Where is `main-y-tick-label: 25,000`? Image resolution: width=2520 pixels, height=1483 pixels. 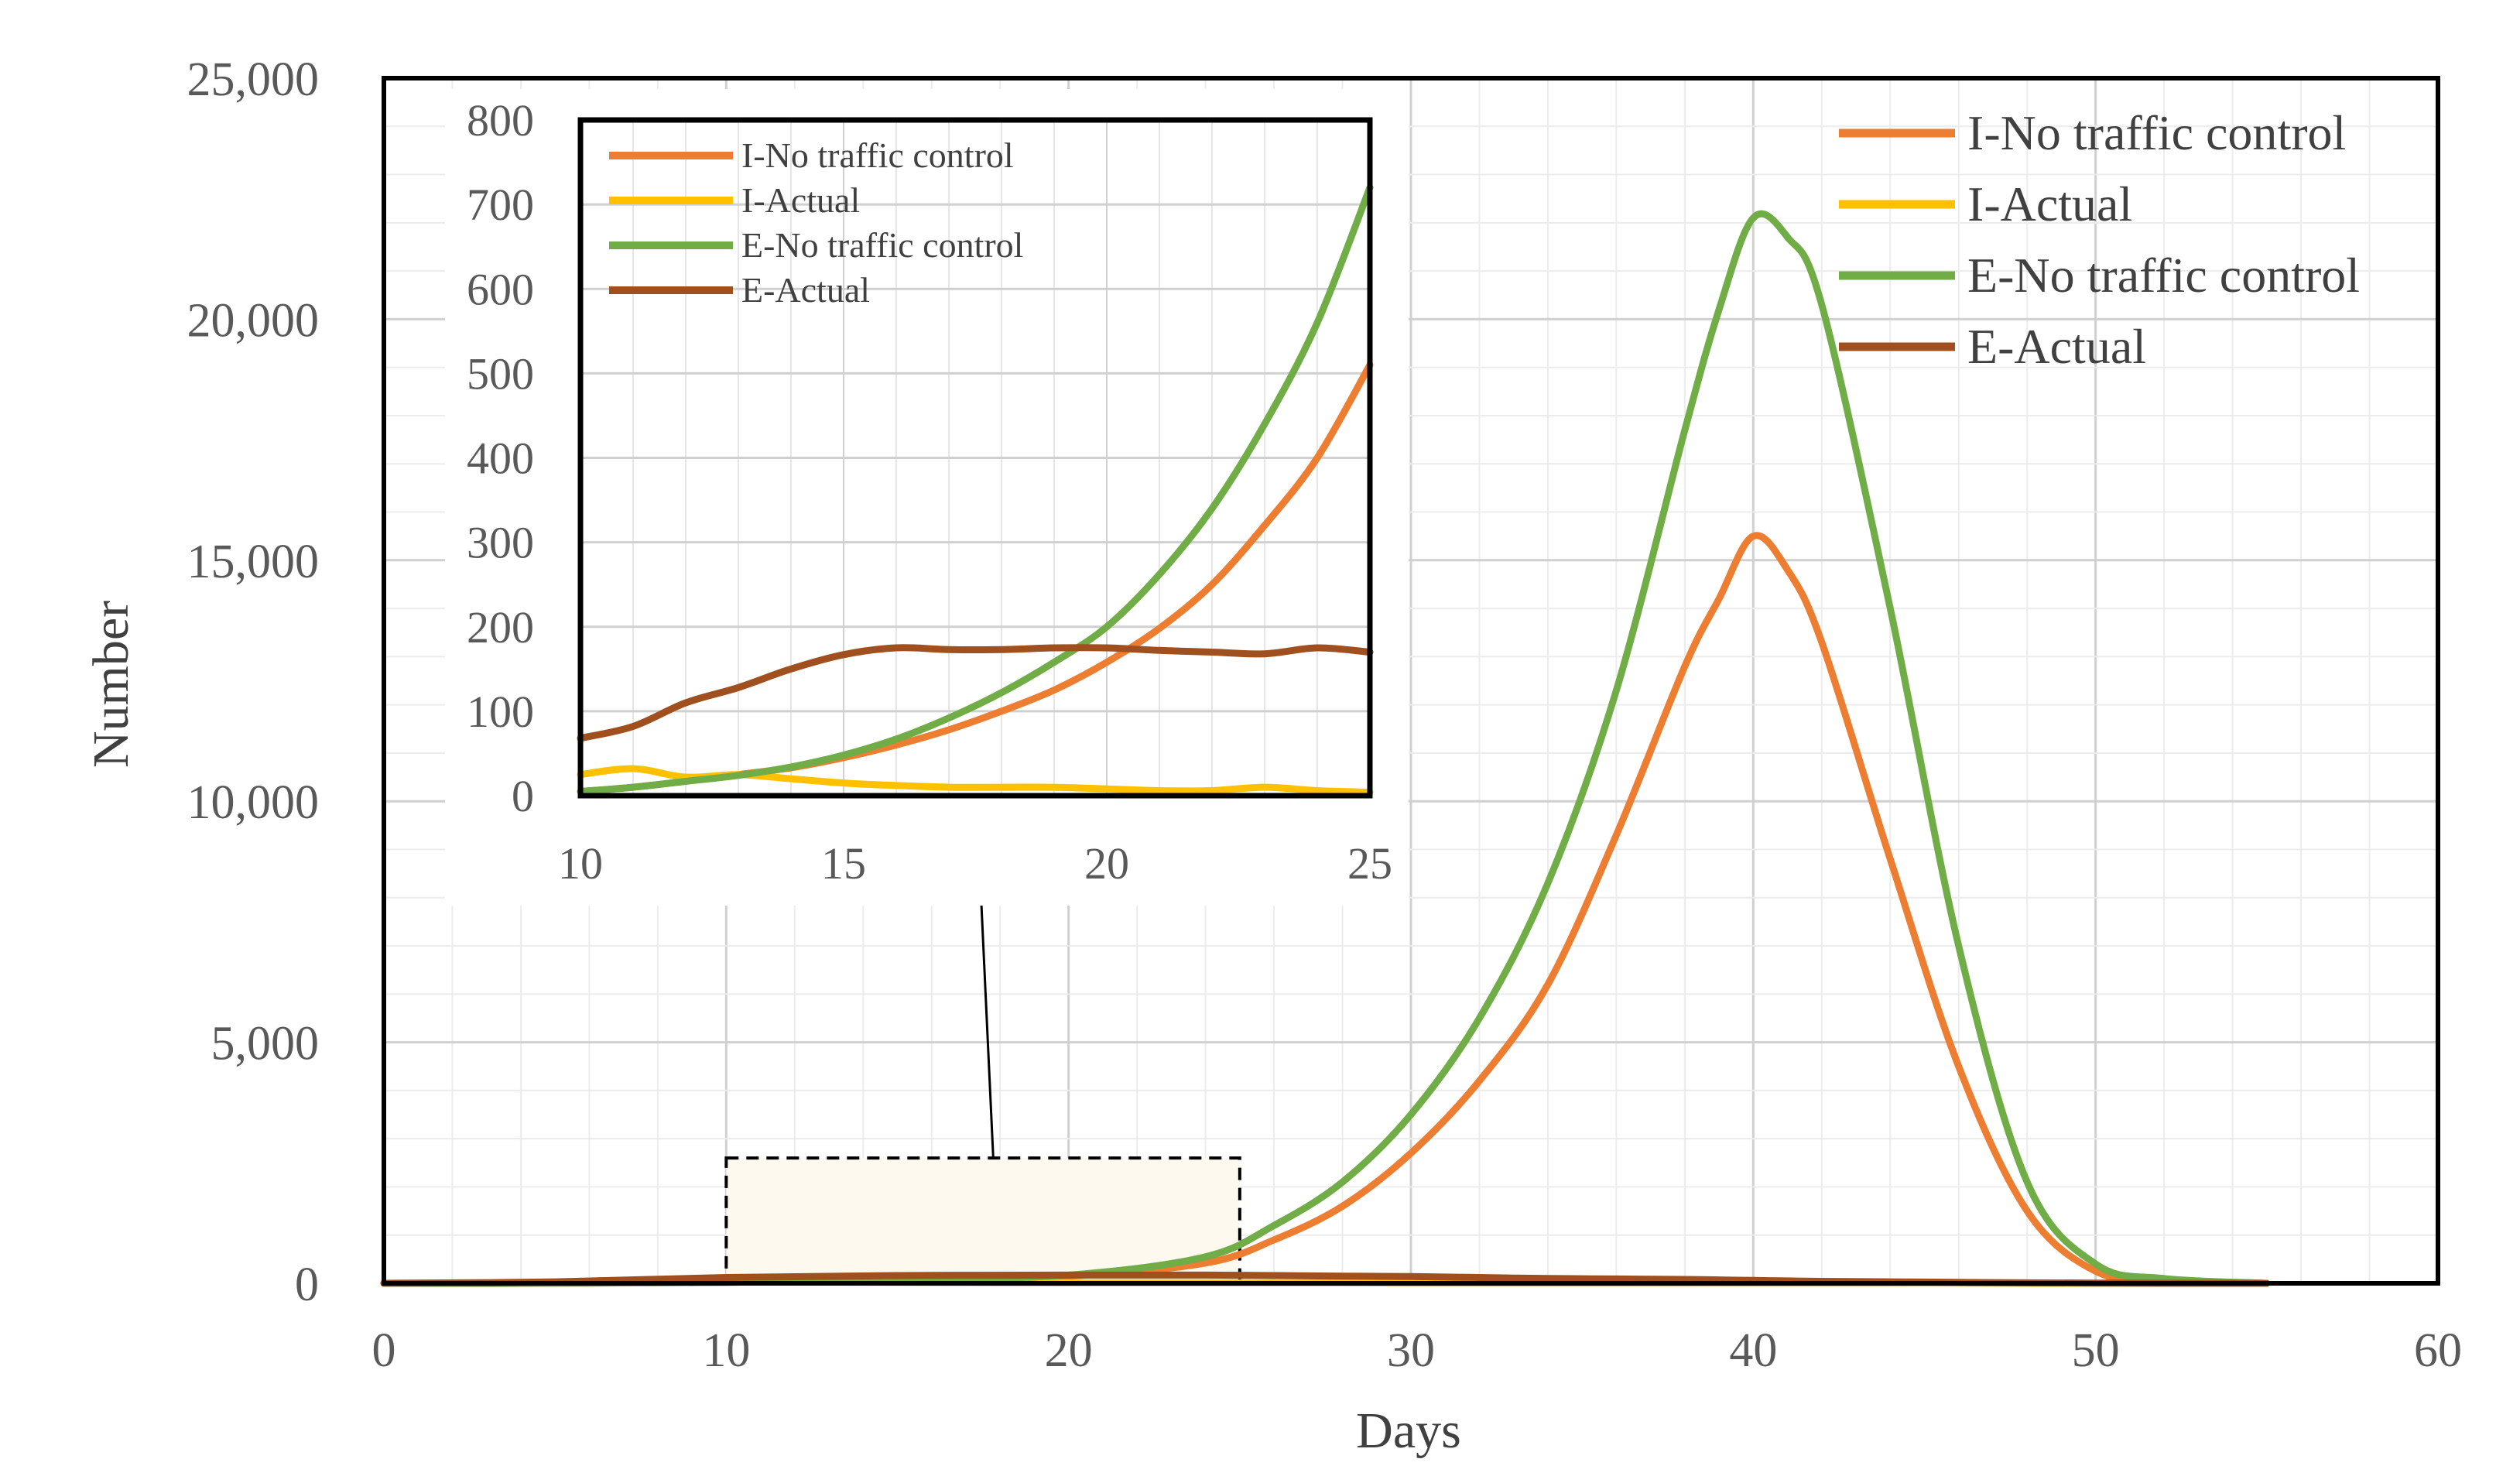 main-y-tick-label: 25,000 is located at coordinates (254, 79).